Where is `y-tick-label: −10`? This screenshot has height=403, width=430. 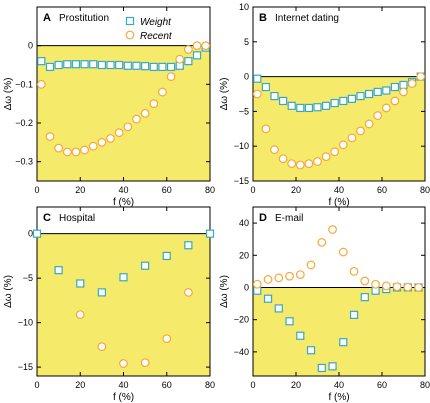 y-tick-label: −10 is located at coordinates (241, 146).